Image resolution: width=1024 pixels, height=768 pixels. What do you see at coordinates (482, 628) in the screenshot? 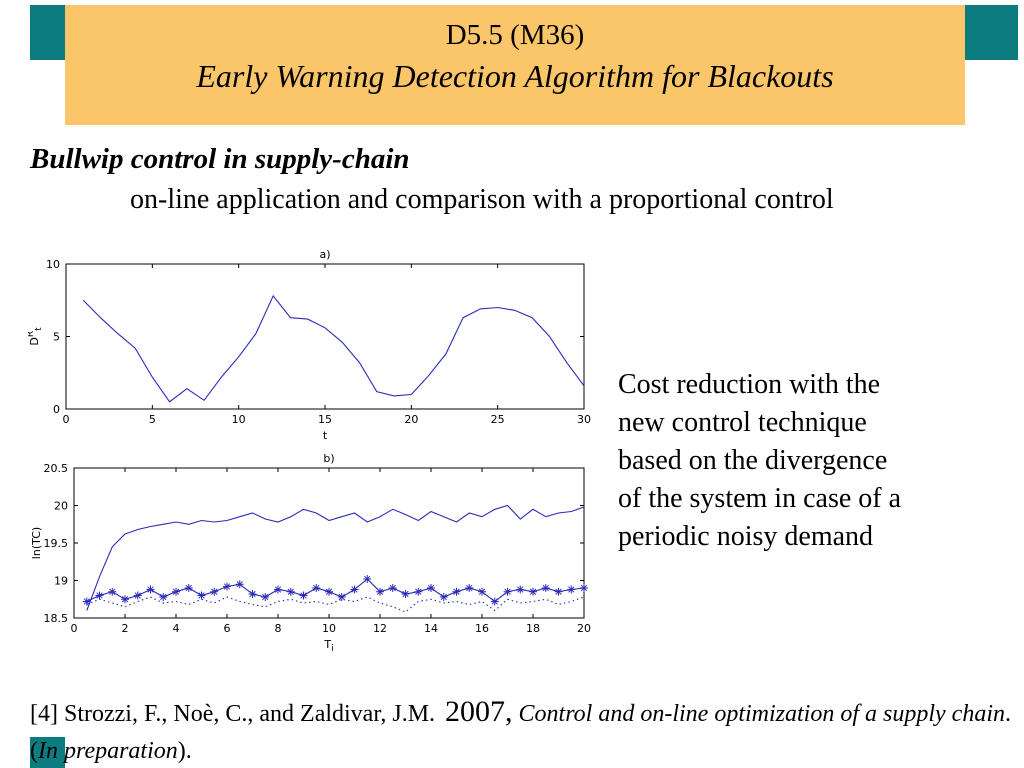
I see `svg-text: 16` at bounding box center [482, 628].